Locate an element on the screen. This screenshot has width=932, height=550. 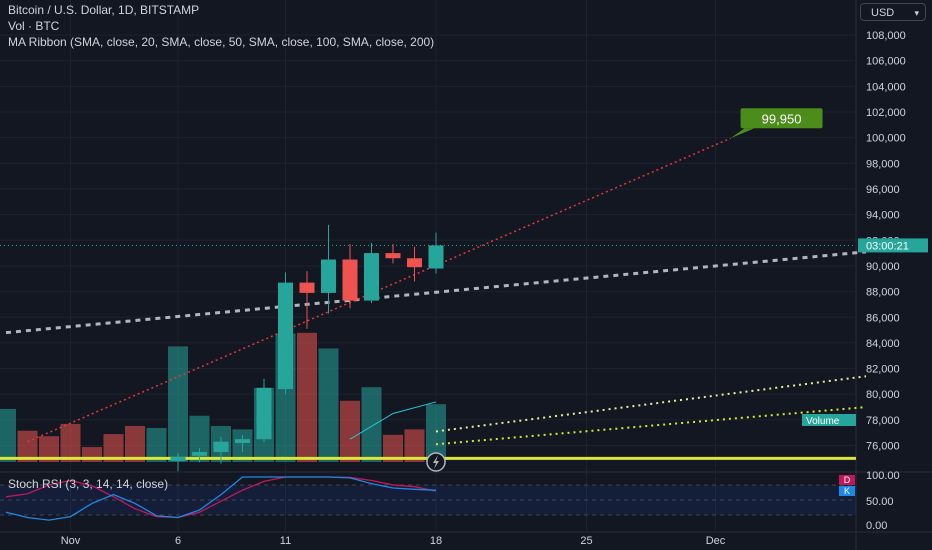
price-tick-label: 102,000 is located at coordinates (886, 113).